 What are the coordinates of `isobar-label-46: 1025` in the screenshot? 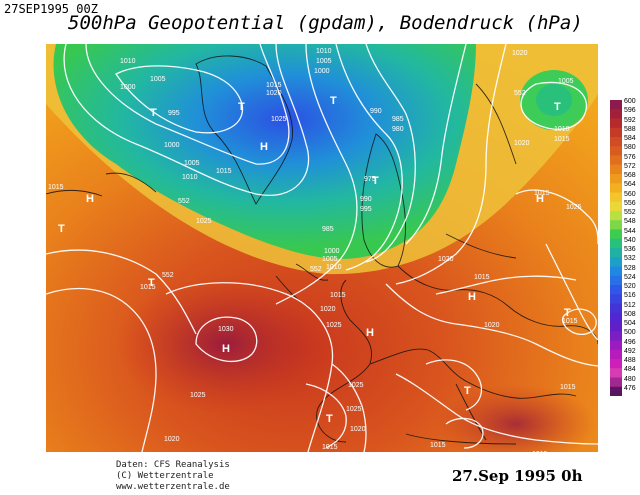 It's located at (574, 207).